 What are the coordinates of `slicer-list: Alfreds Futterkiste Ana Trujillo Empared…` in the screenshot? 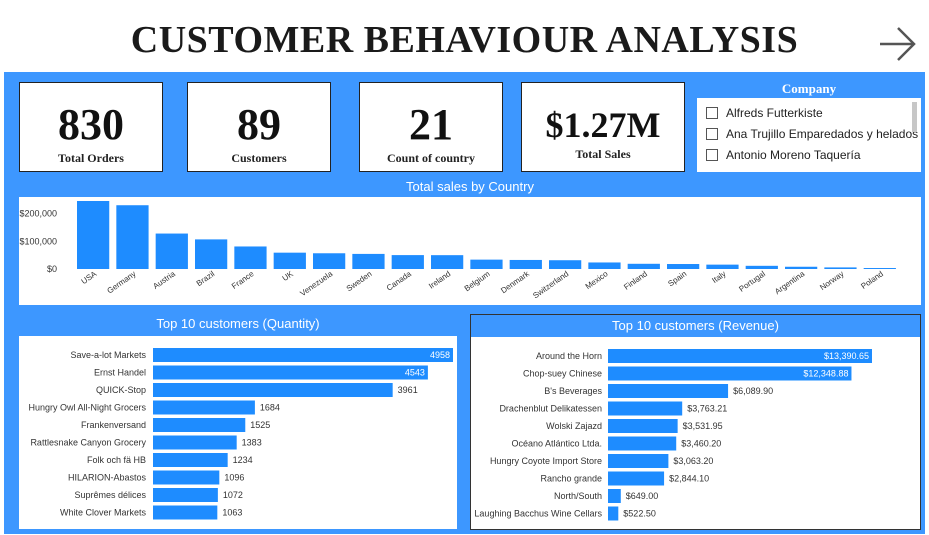 It's located at (809, 135).